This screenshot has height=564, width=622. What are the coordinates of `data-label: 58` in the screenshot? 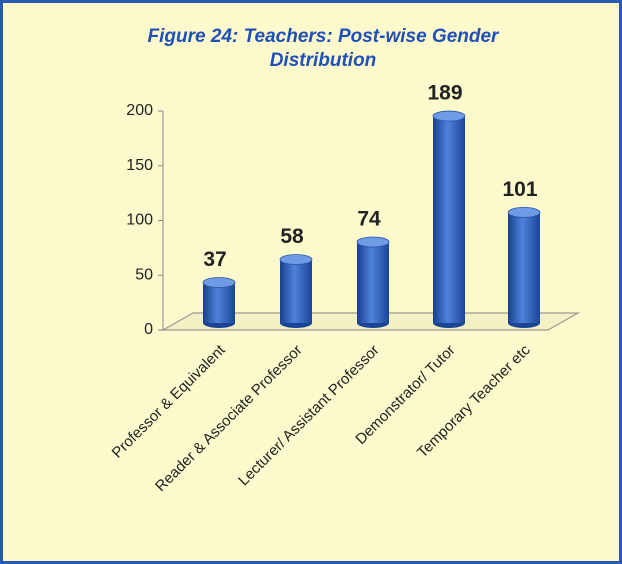 It's located at (292, 236).